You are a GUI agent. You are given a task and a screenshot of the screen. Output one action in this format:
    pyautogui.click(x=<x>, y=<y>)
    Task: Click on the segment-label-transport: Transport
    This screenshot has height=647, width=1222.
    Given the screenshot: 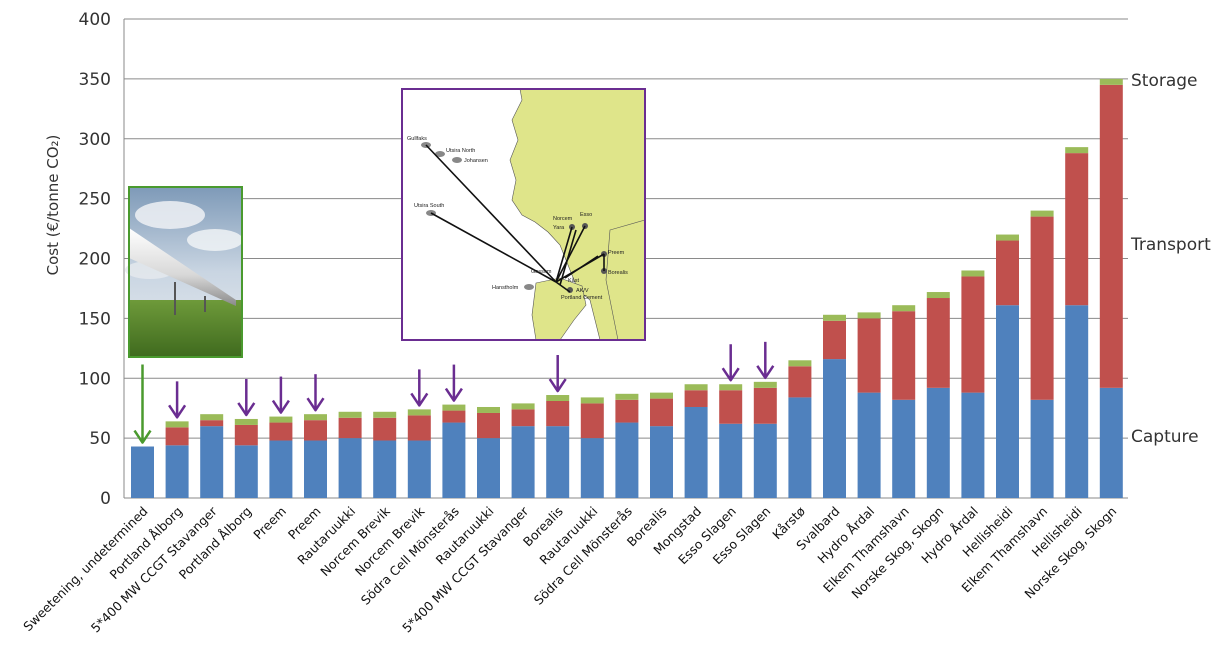 What is the action you would take?
    pyautogui.click(x=1170, y=245)
    